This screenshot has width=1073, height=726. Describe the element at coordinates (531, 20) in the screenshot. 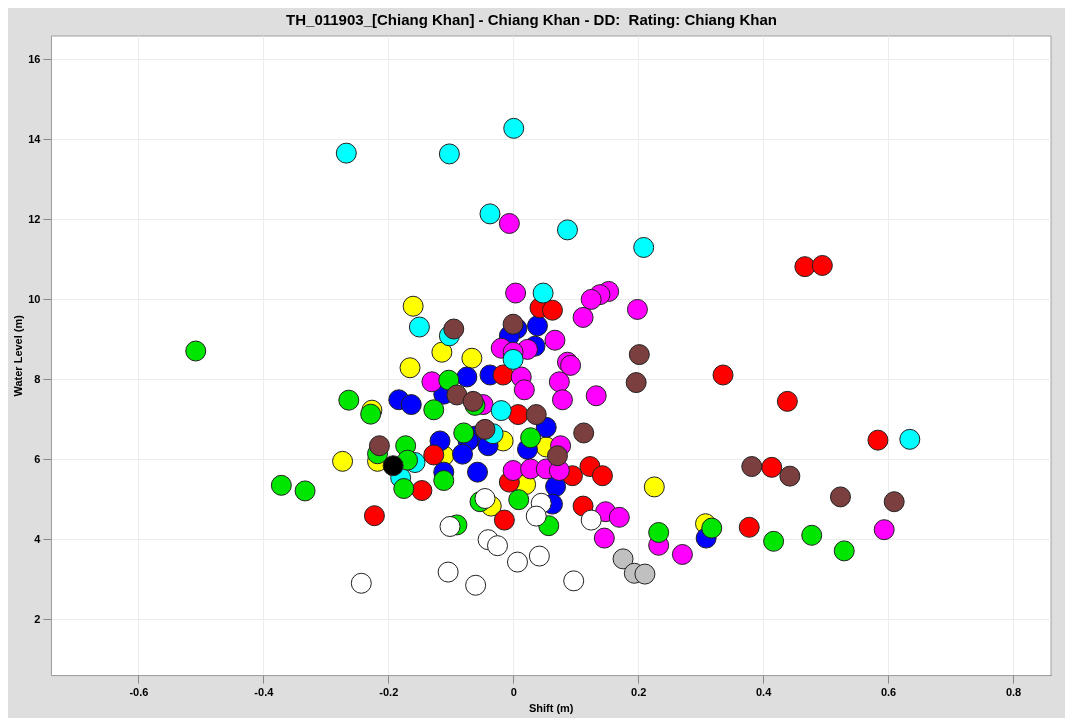

I see `chart-title: TH_011903_[Chiang Khan] - Chiang Khan - DD: Rating: Chiang Khan` at that location.